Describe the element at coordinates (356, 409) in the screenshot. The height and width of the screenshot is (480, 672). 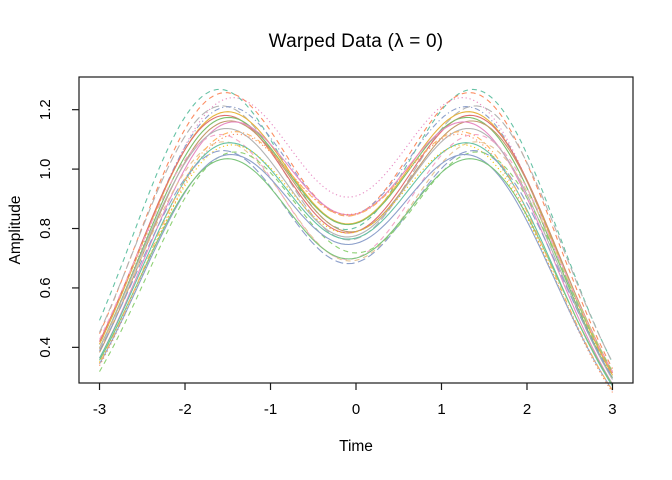
I see `x-tick-label: 0` at that location.